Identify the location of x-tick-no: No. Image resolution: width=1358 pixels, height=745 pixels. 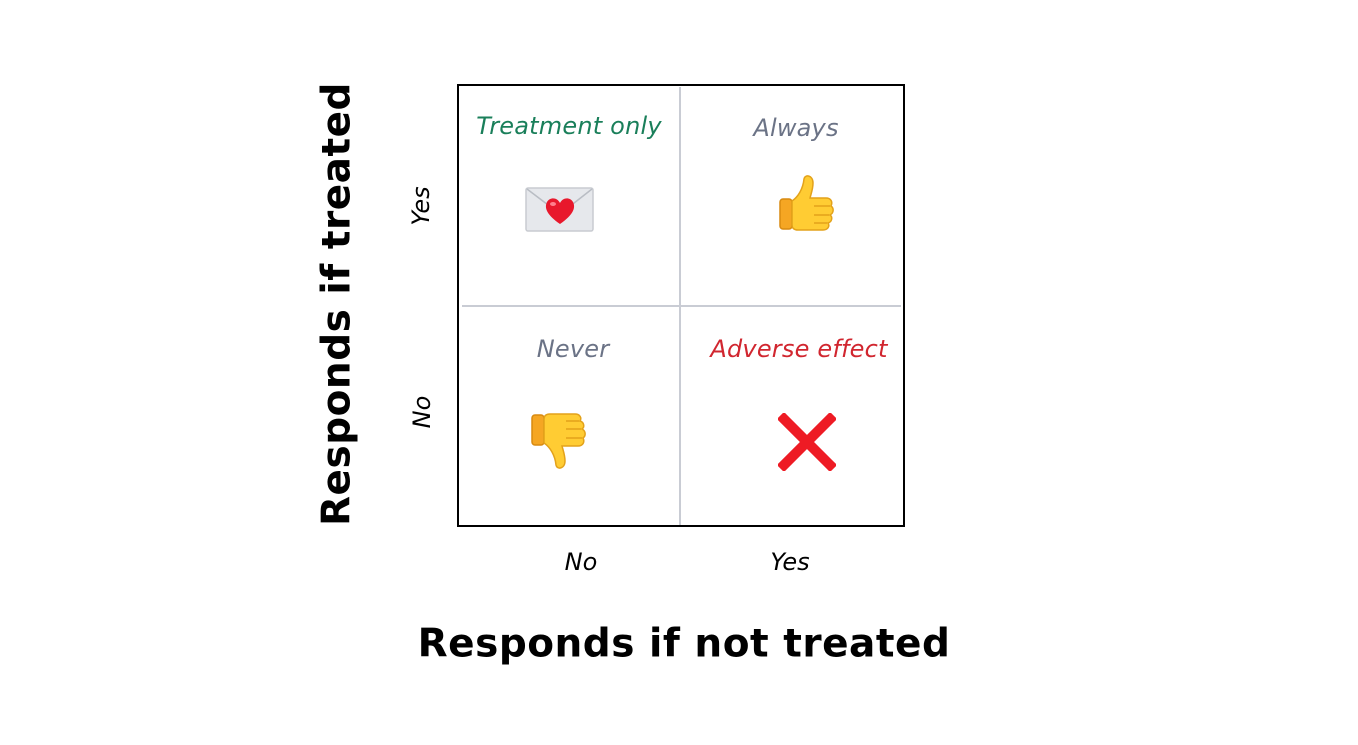
(581, 562).